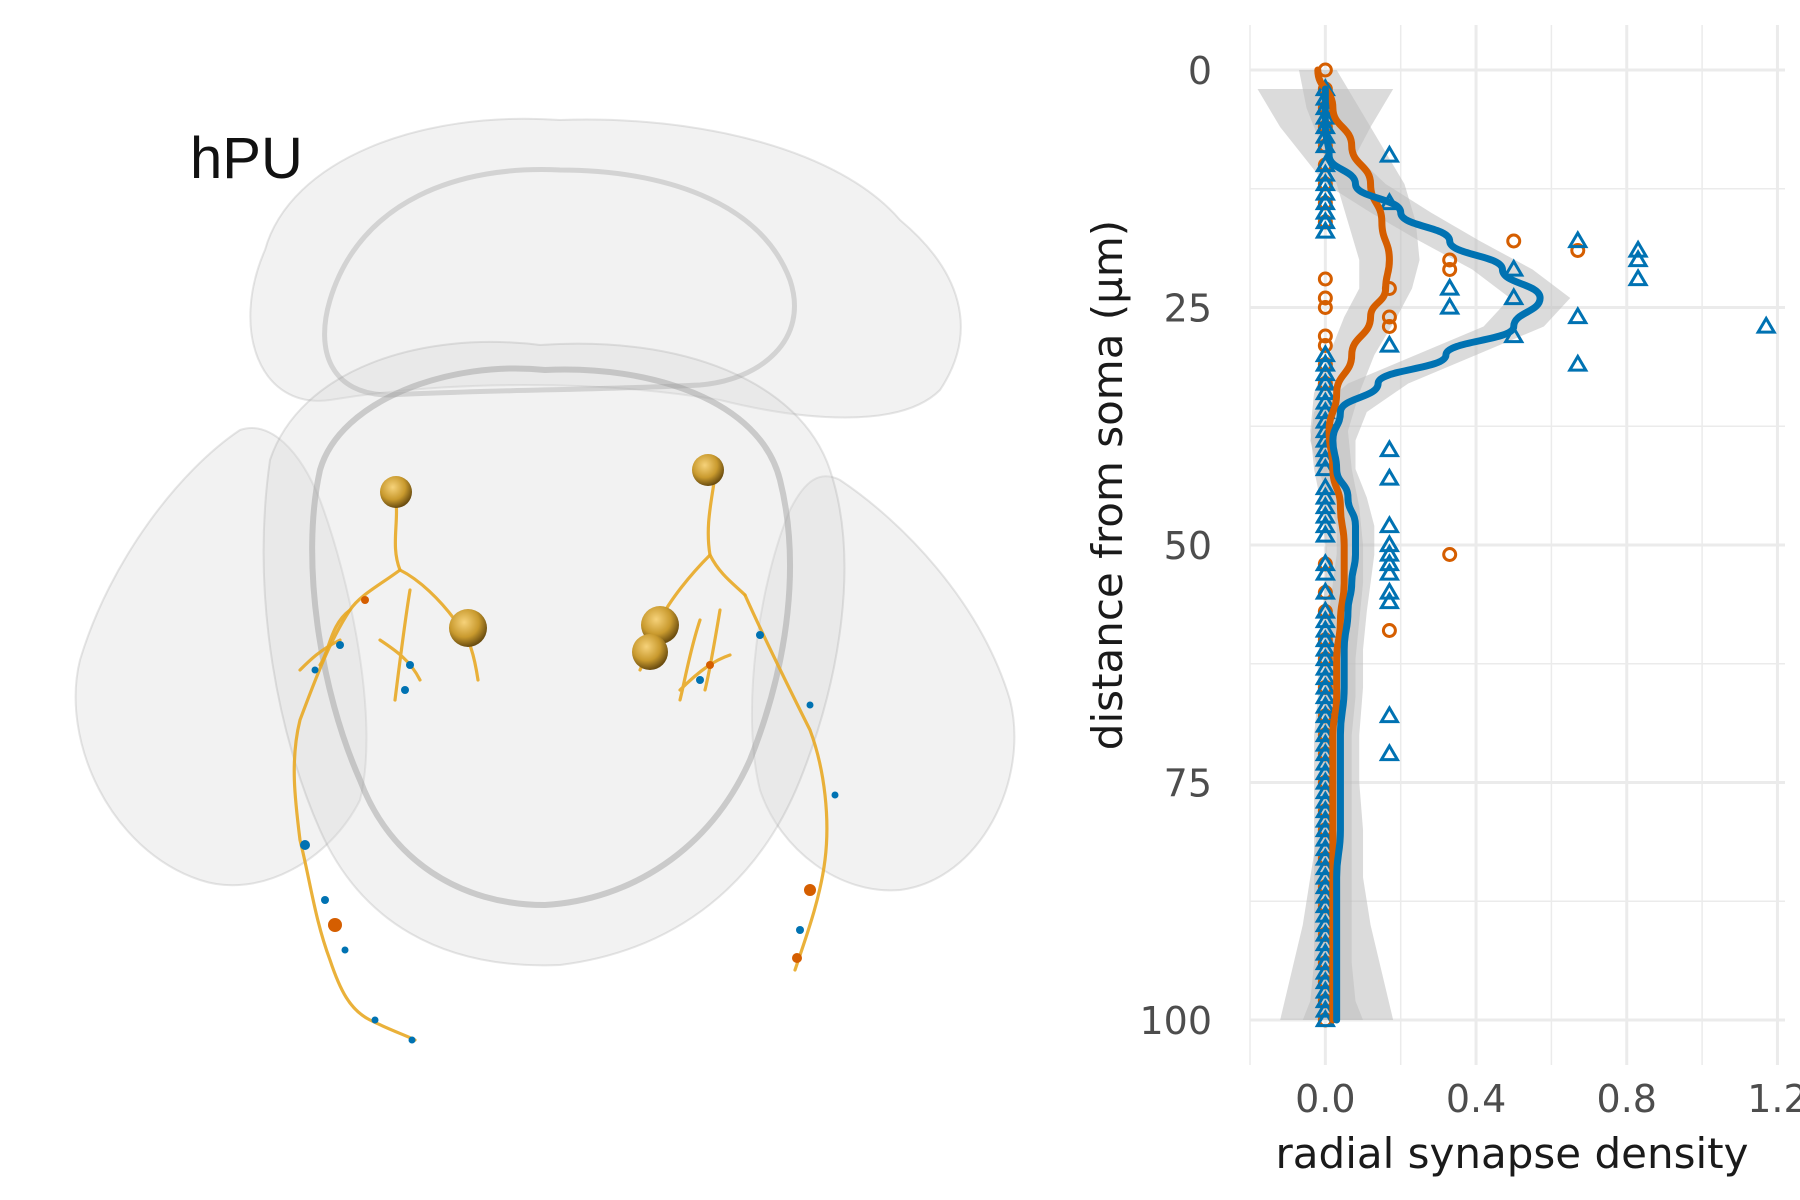 Image resolution: width=1800 pixels, height=1200 pixels. Describe the element at coordinates (883, 683) in the screenshot. I see `mesh-right-lobe` at that location.